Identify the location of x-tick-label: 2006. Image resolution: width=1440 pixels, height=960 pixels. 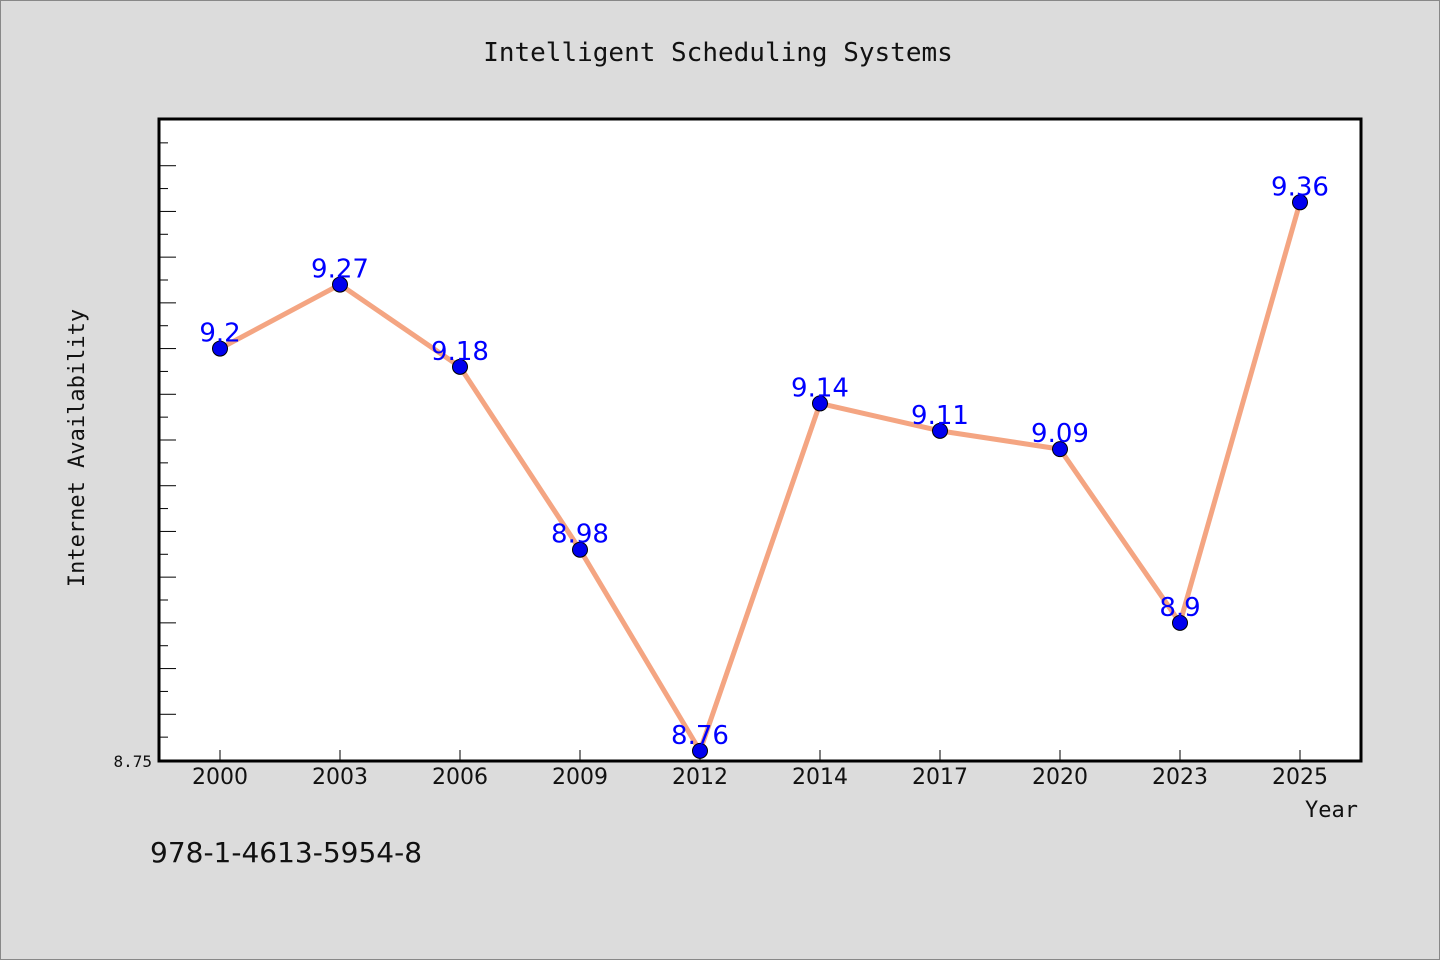
(460, 777).